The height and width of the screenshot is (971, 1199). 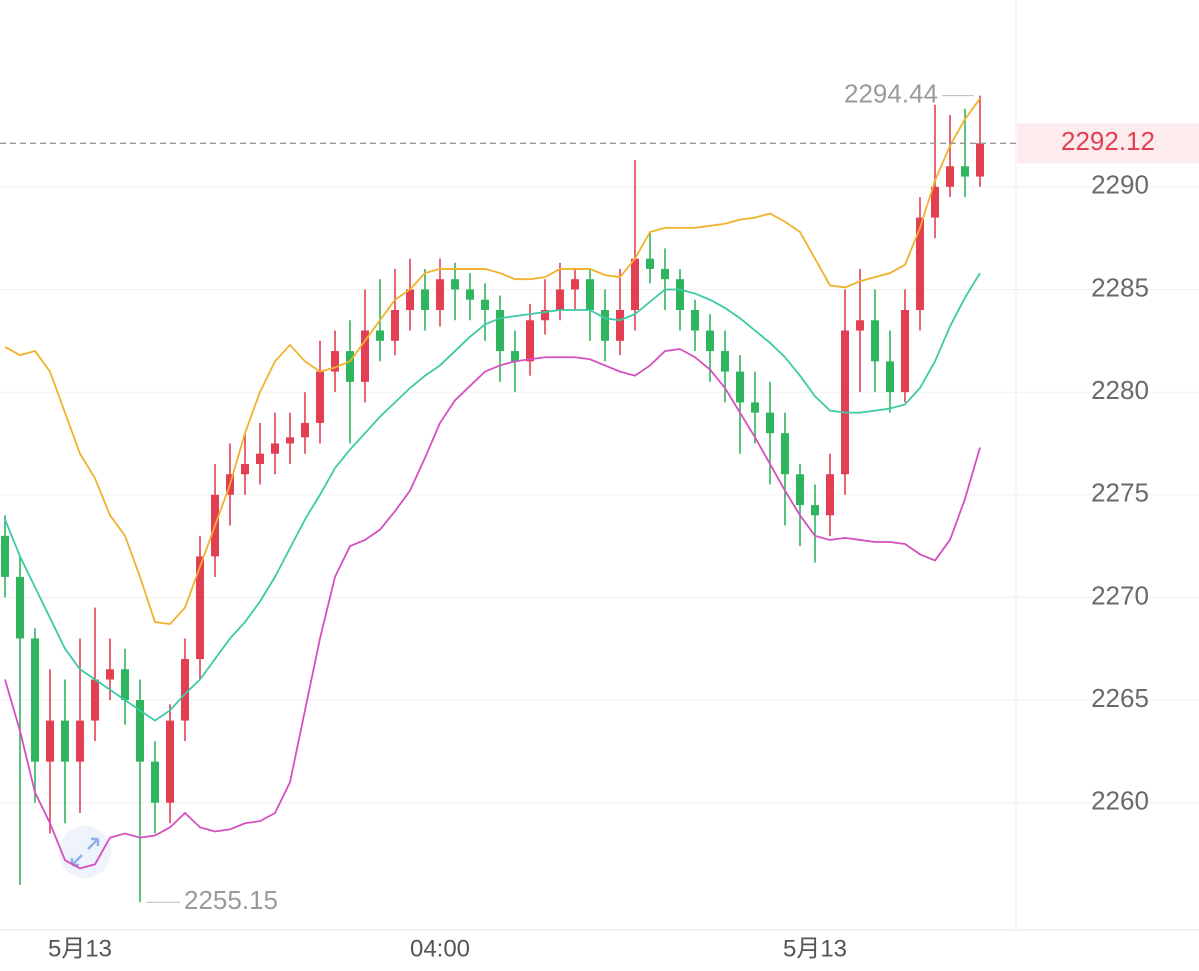 I want to click on y-tick-label: 2280, so click(x=1120, y=390).